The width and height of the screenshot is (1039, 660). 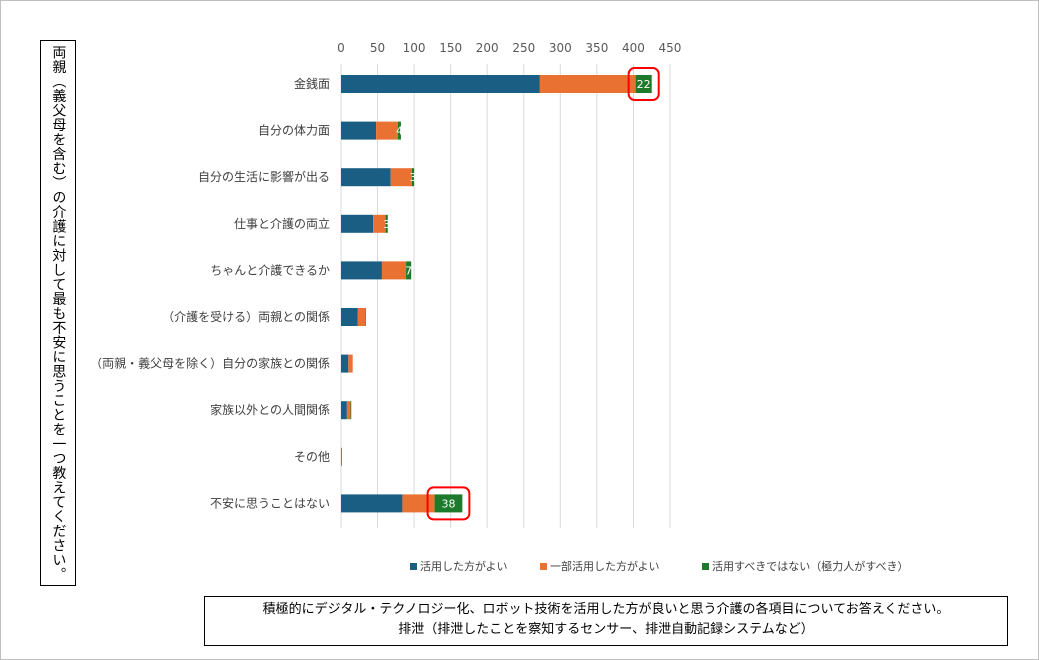 I want to click on question-label-box: 両親（義父母を含む）の介護に対して最も不安に思うことを一つ教えてください。, so click(x=58, y=313).